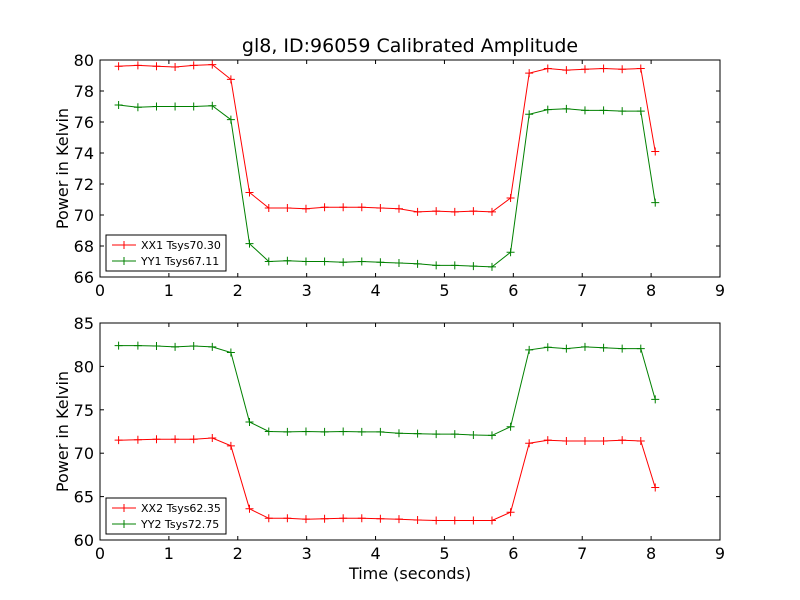  I want to click on y-tick-label: 80, so click(84, 366).